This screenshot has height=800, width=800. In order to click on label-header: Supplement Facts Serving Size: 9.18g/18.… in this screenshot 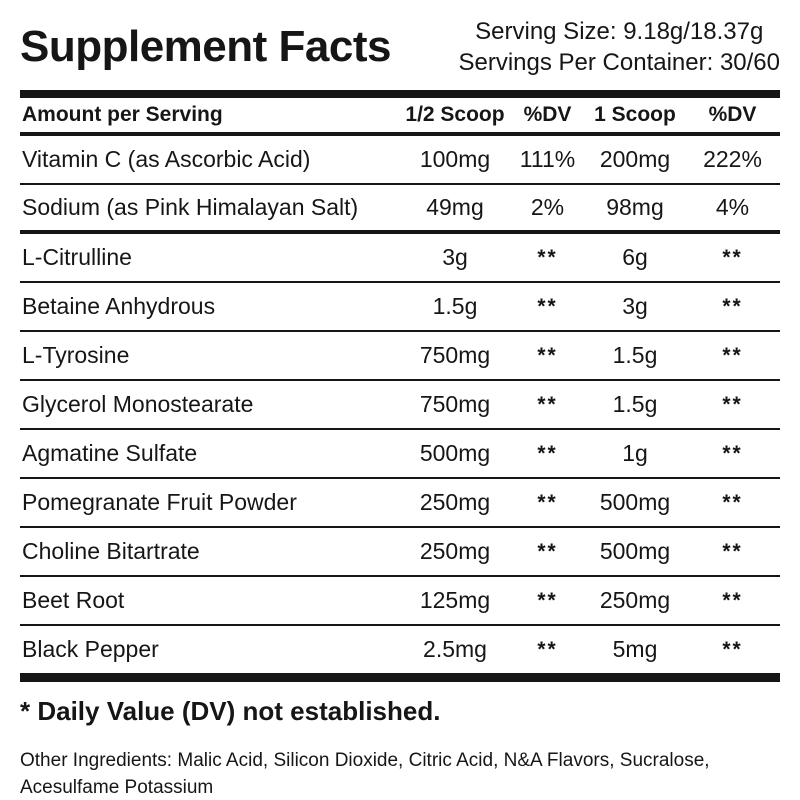, I will do `click(400, 45)`.